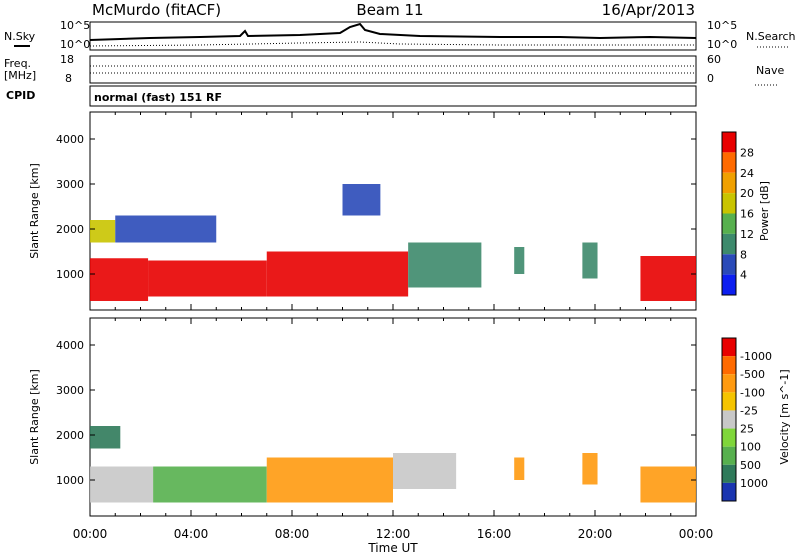 Image resolution: width=800 pixels, height=558 pixels. Describe the element at coordinates (20, 75) in the screenshot. I see `freq-label-2: [MHz]` at that location.